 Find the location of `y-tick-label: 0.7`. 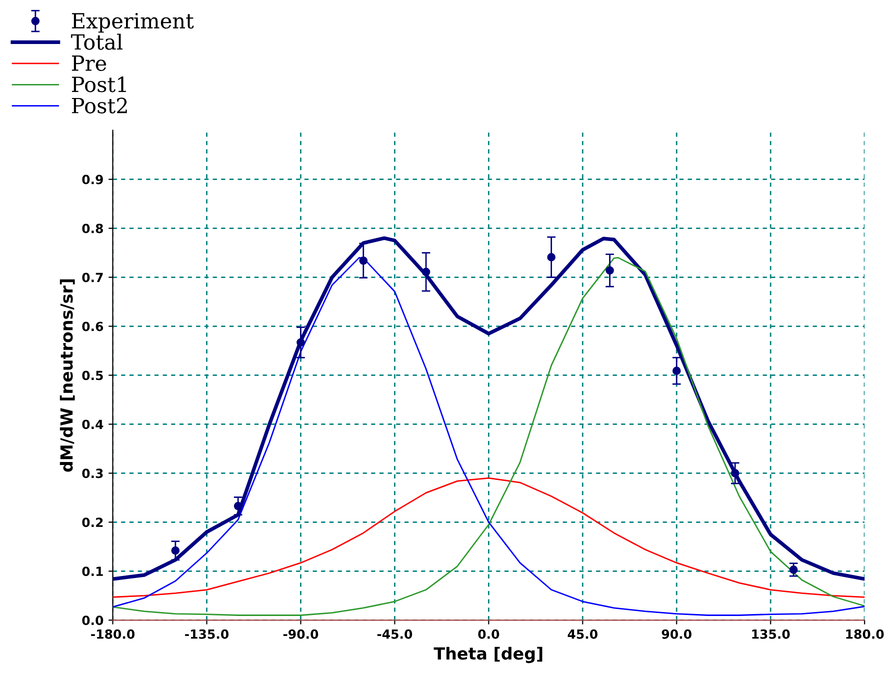

y-tick-label: 0.7 is located at coordinates (92, 277).